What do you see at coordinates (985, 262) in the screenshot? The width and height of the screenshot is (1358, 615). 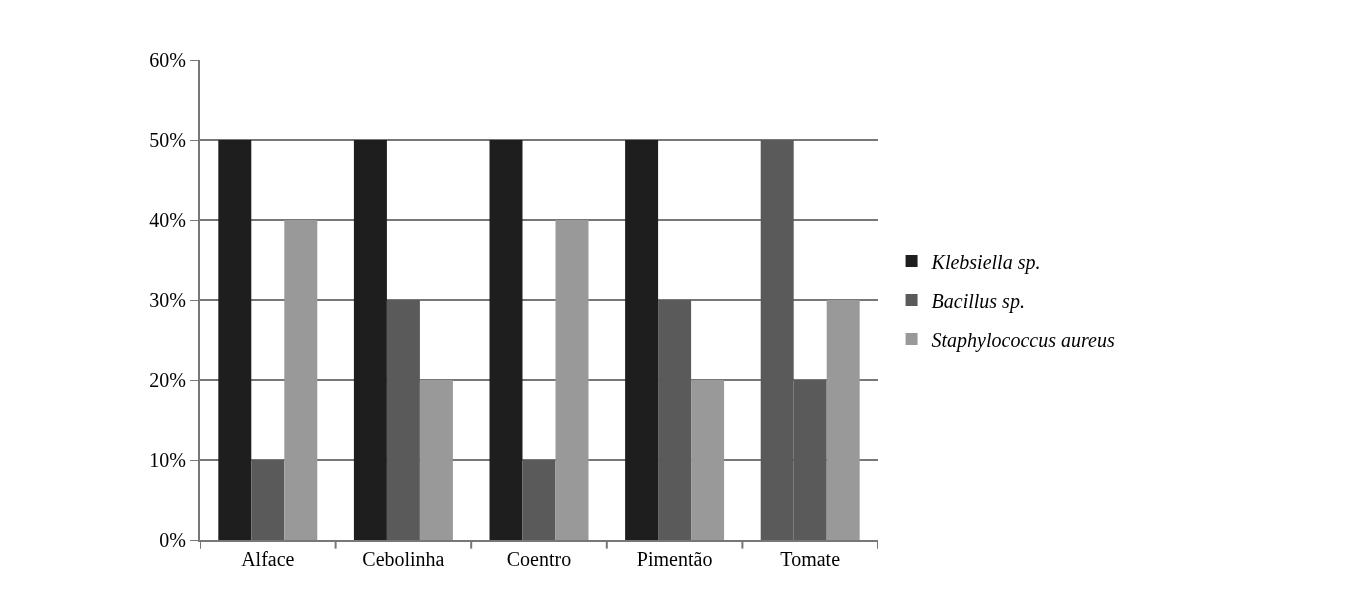 I see `legend-label: Klebsiella sp.` at bounding box center [985, 262].